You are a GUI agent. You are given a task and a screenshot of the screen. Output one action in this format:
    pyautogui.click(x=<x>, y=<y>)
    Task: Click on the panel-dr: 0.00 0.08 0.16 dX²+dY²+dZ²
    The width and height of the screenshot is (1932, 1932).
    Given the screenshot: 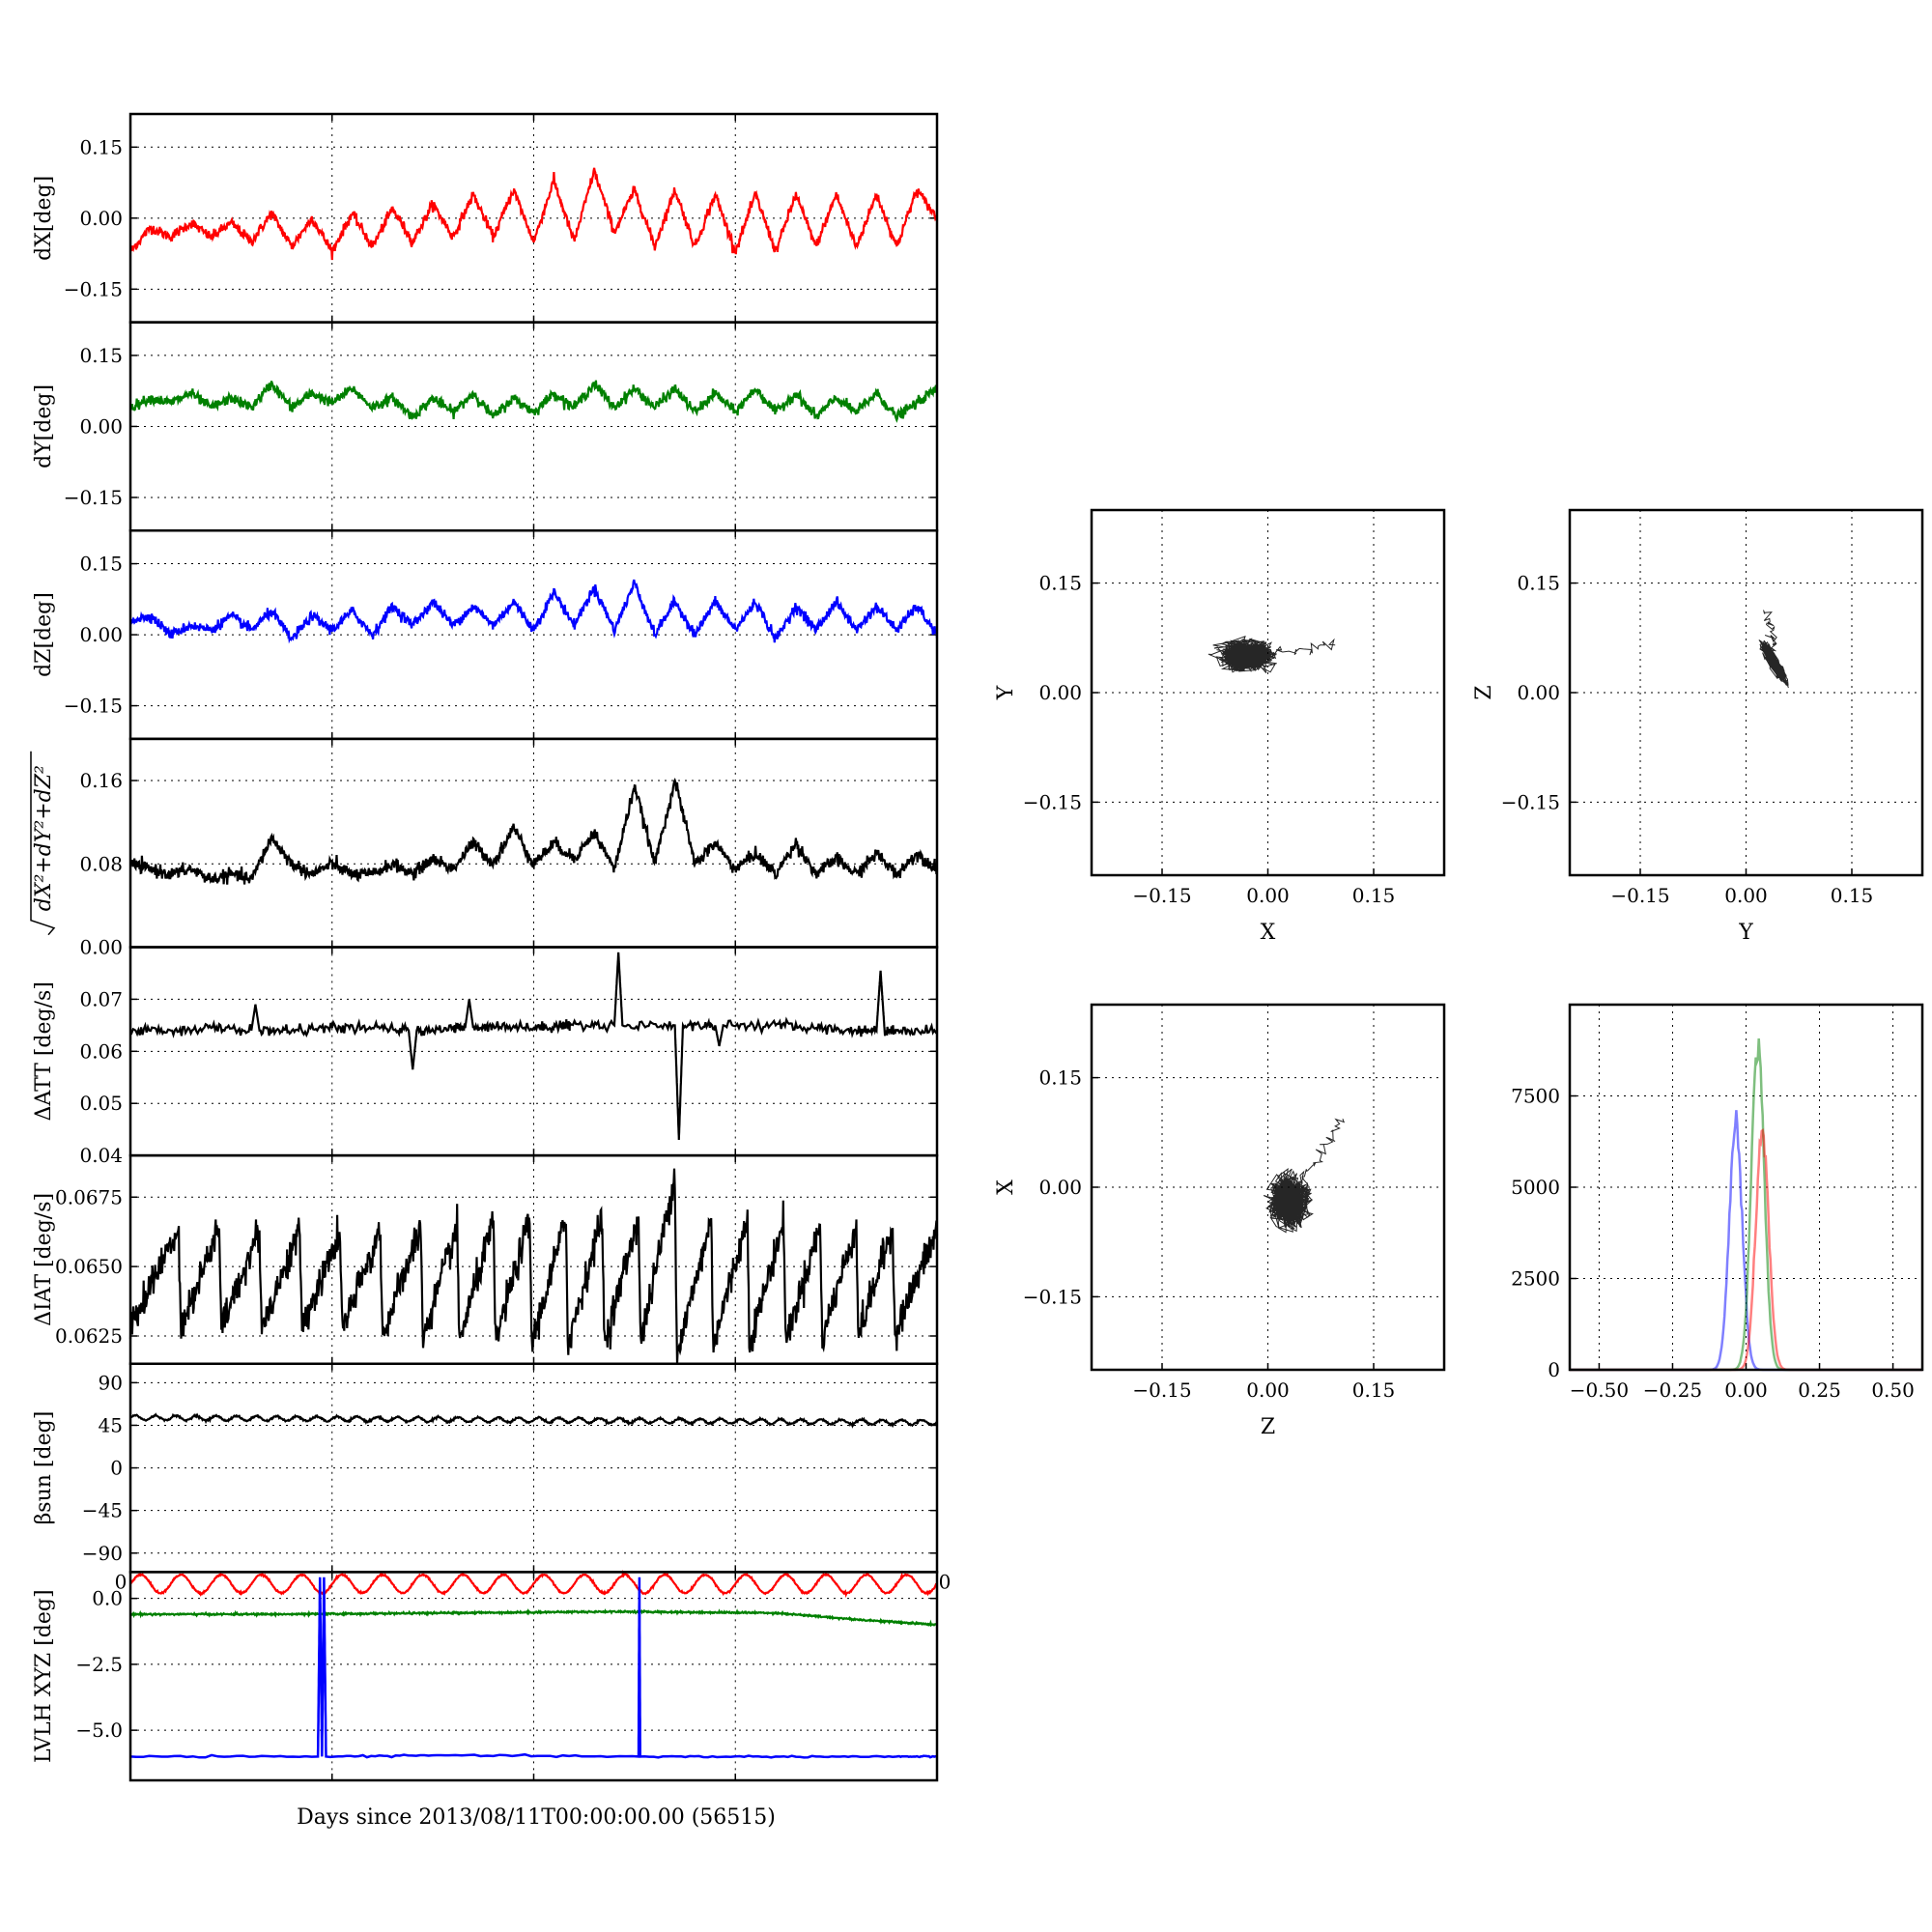 What is the action you would take?
    pyautogui.click(x=484, y=848)
    